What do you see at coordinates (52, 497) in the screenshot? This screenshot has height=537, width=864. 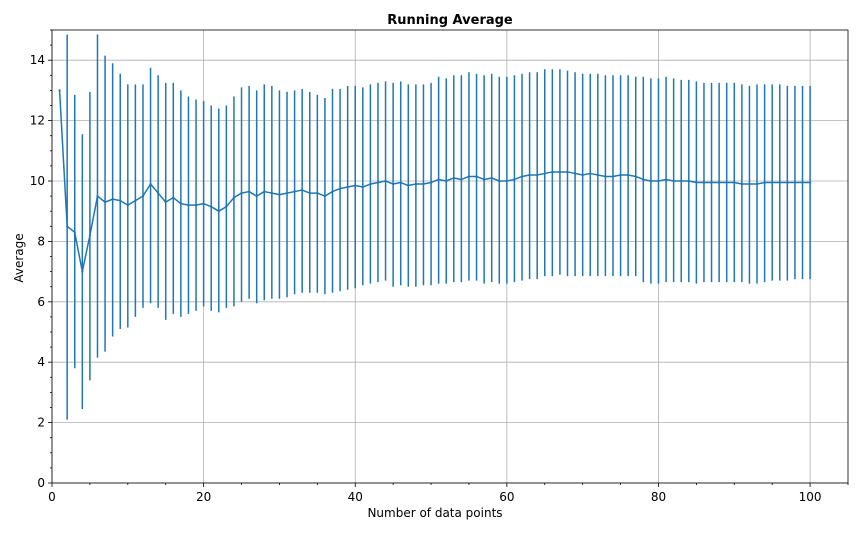 I see `x-tick-label: 0` at bounding box center [52, 497].